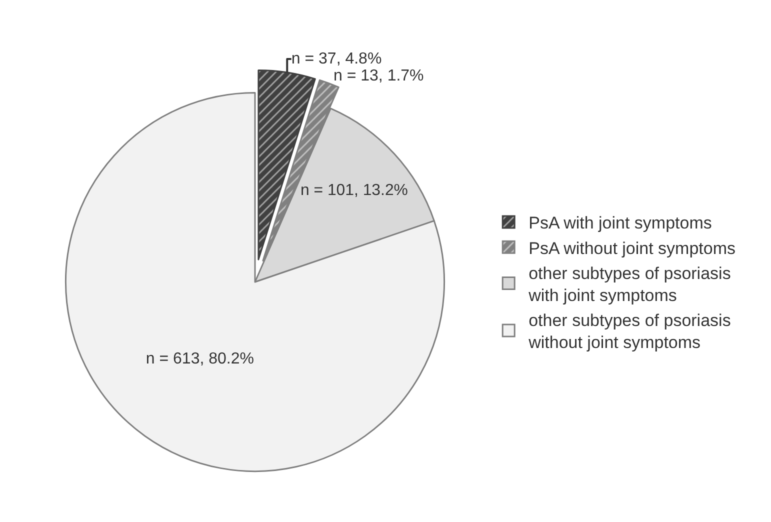  Describe the element at coordinates (200, 359) in the screenshot. I see `data-label: n = 613, 80.2%` at that location.